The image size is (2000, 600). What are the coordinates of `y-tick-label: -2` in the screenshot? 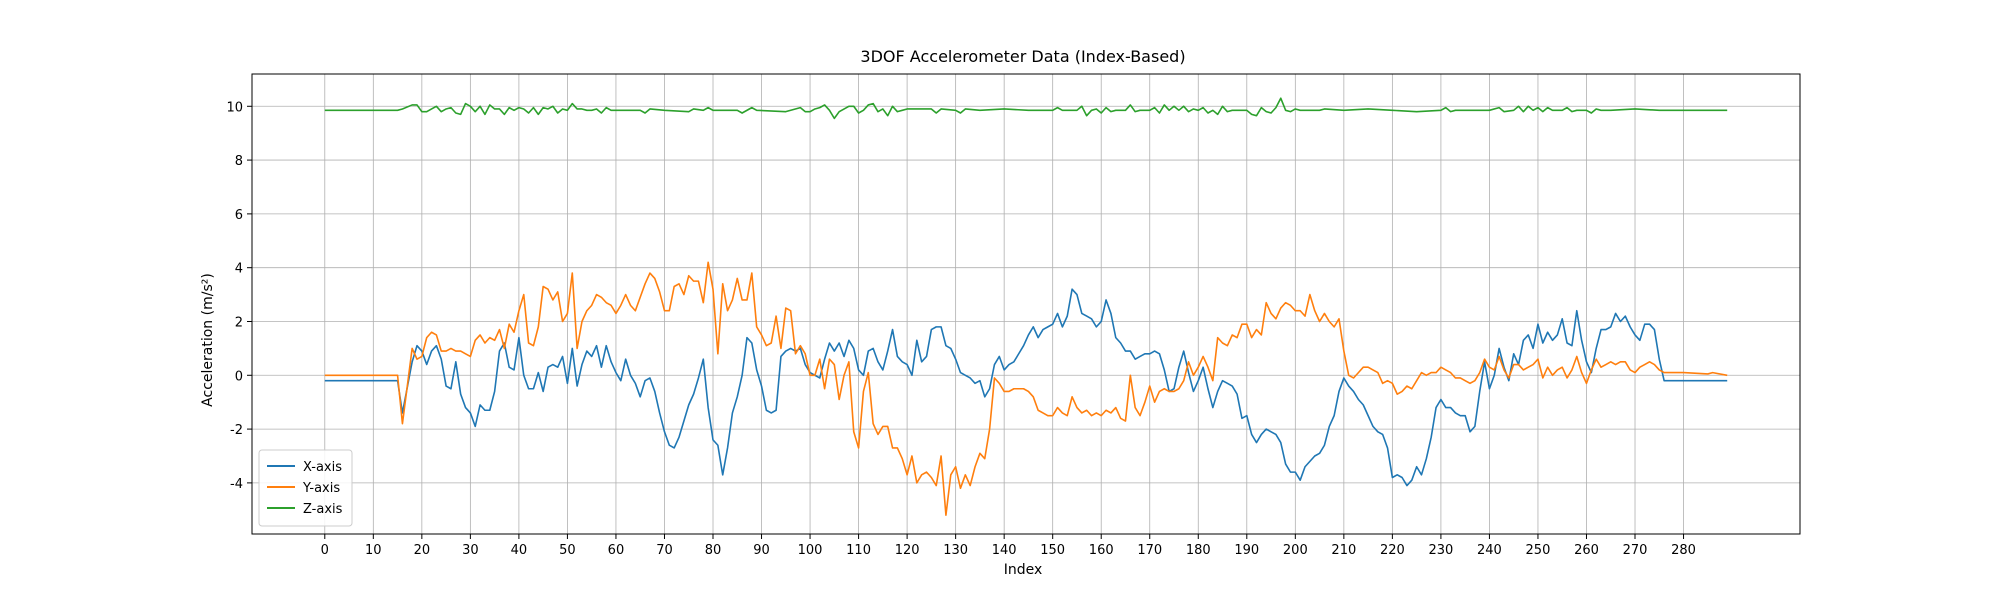 It's located at (236, 430).